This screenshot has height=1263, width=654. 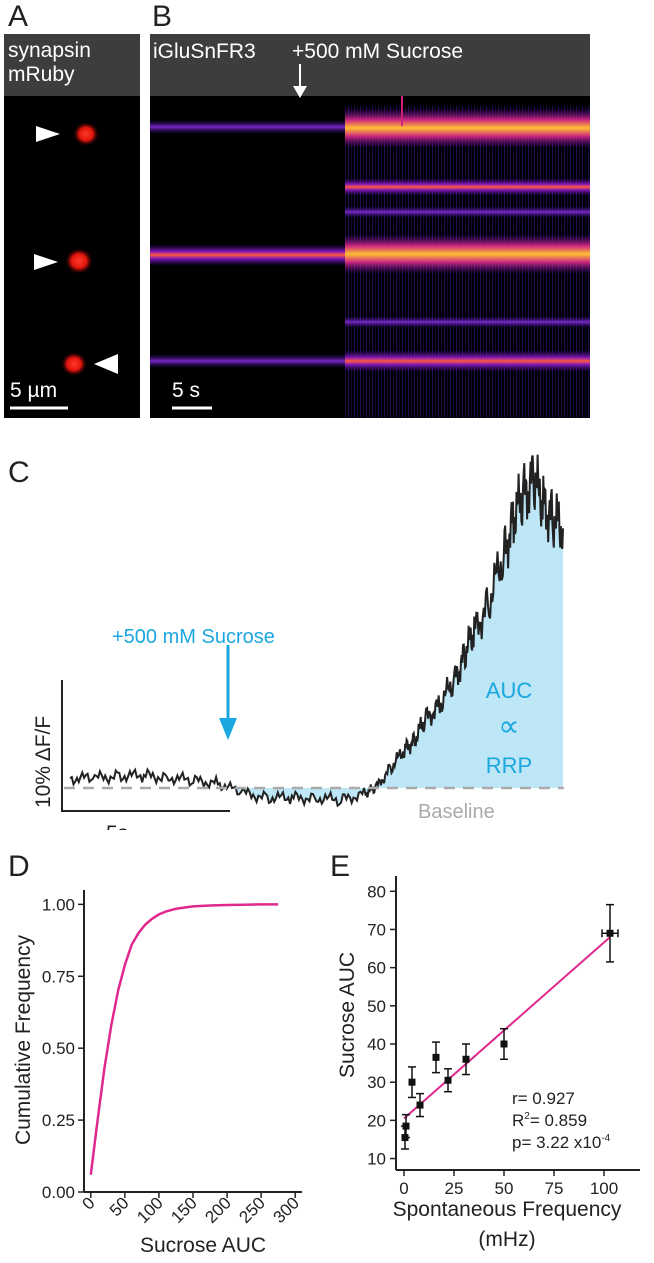 What do you see at coordinates (228, 729) in the screenshot?
I see `stimulus-arrowhead-c` at bounding box center [228, 729].